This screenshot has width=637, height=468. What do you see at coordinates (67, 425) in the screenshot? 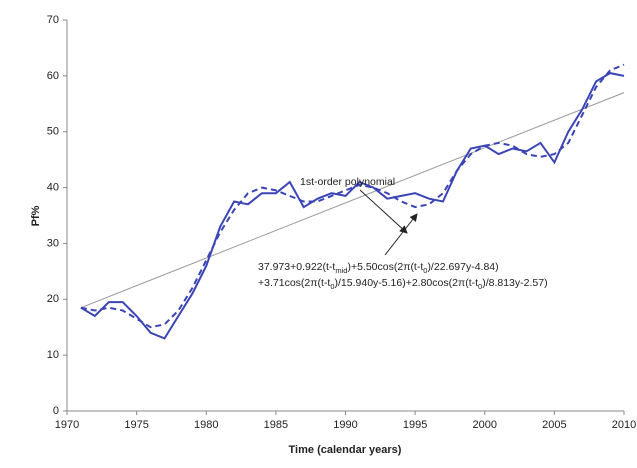
I see `x-tick-label: 1970` at bounding box center [67, 425].